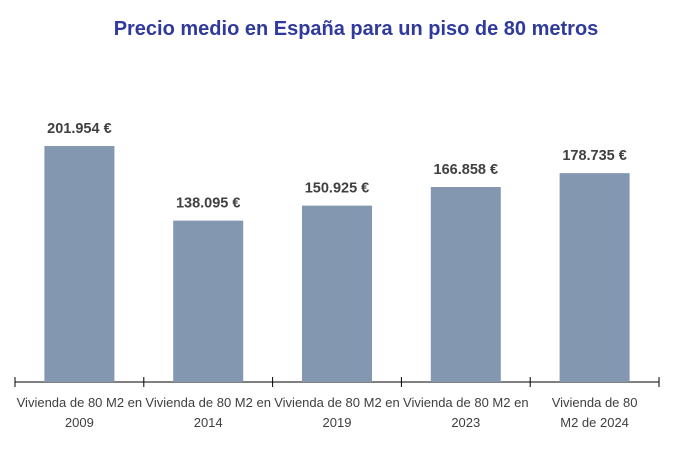 This screenshot has width=695, height=449. Describe the element at coordinates (466, 412) in the screenshot. I see `x-tick-label: Vivienda de 80 M2 en 2023` at that location.